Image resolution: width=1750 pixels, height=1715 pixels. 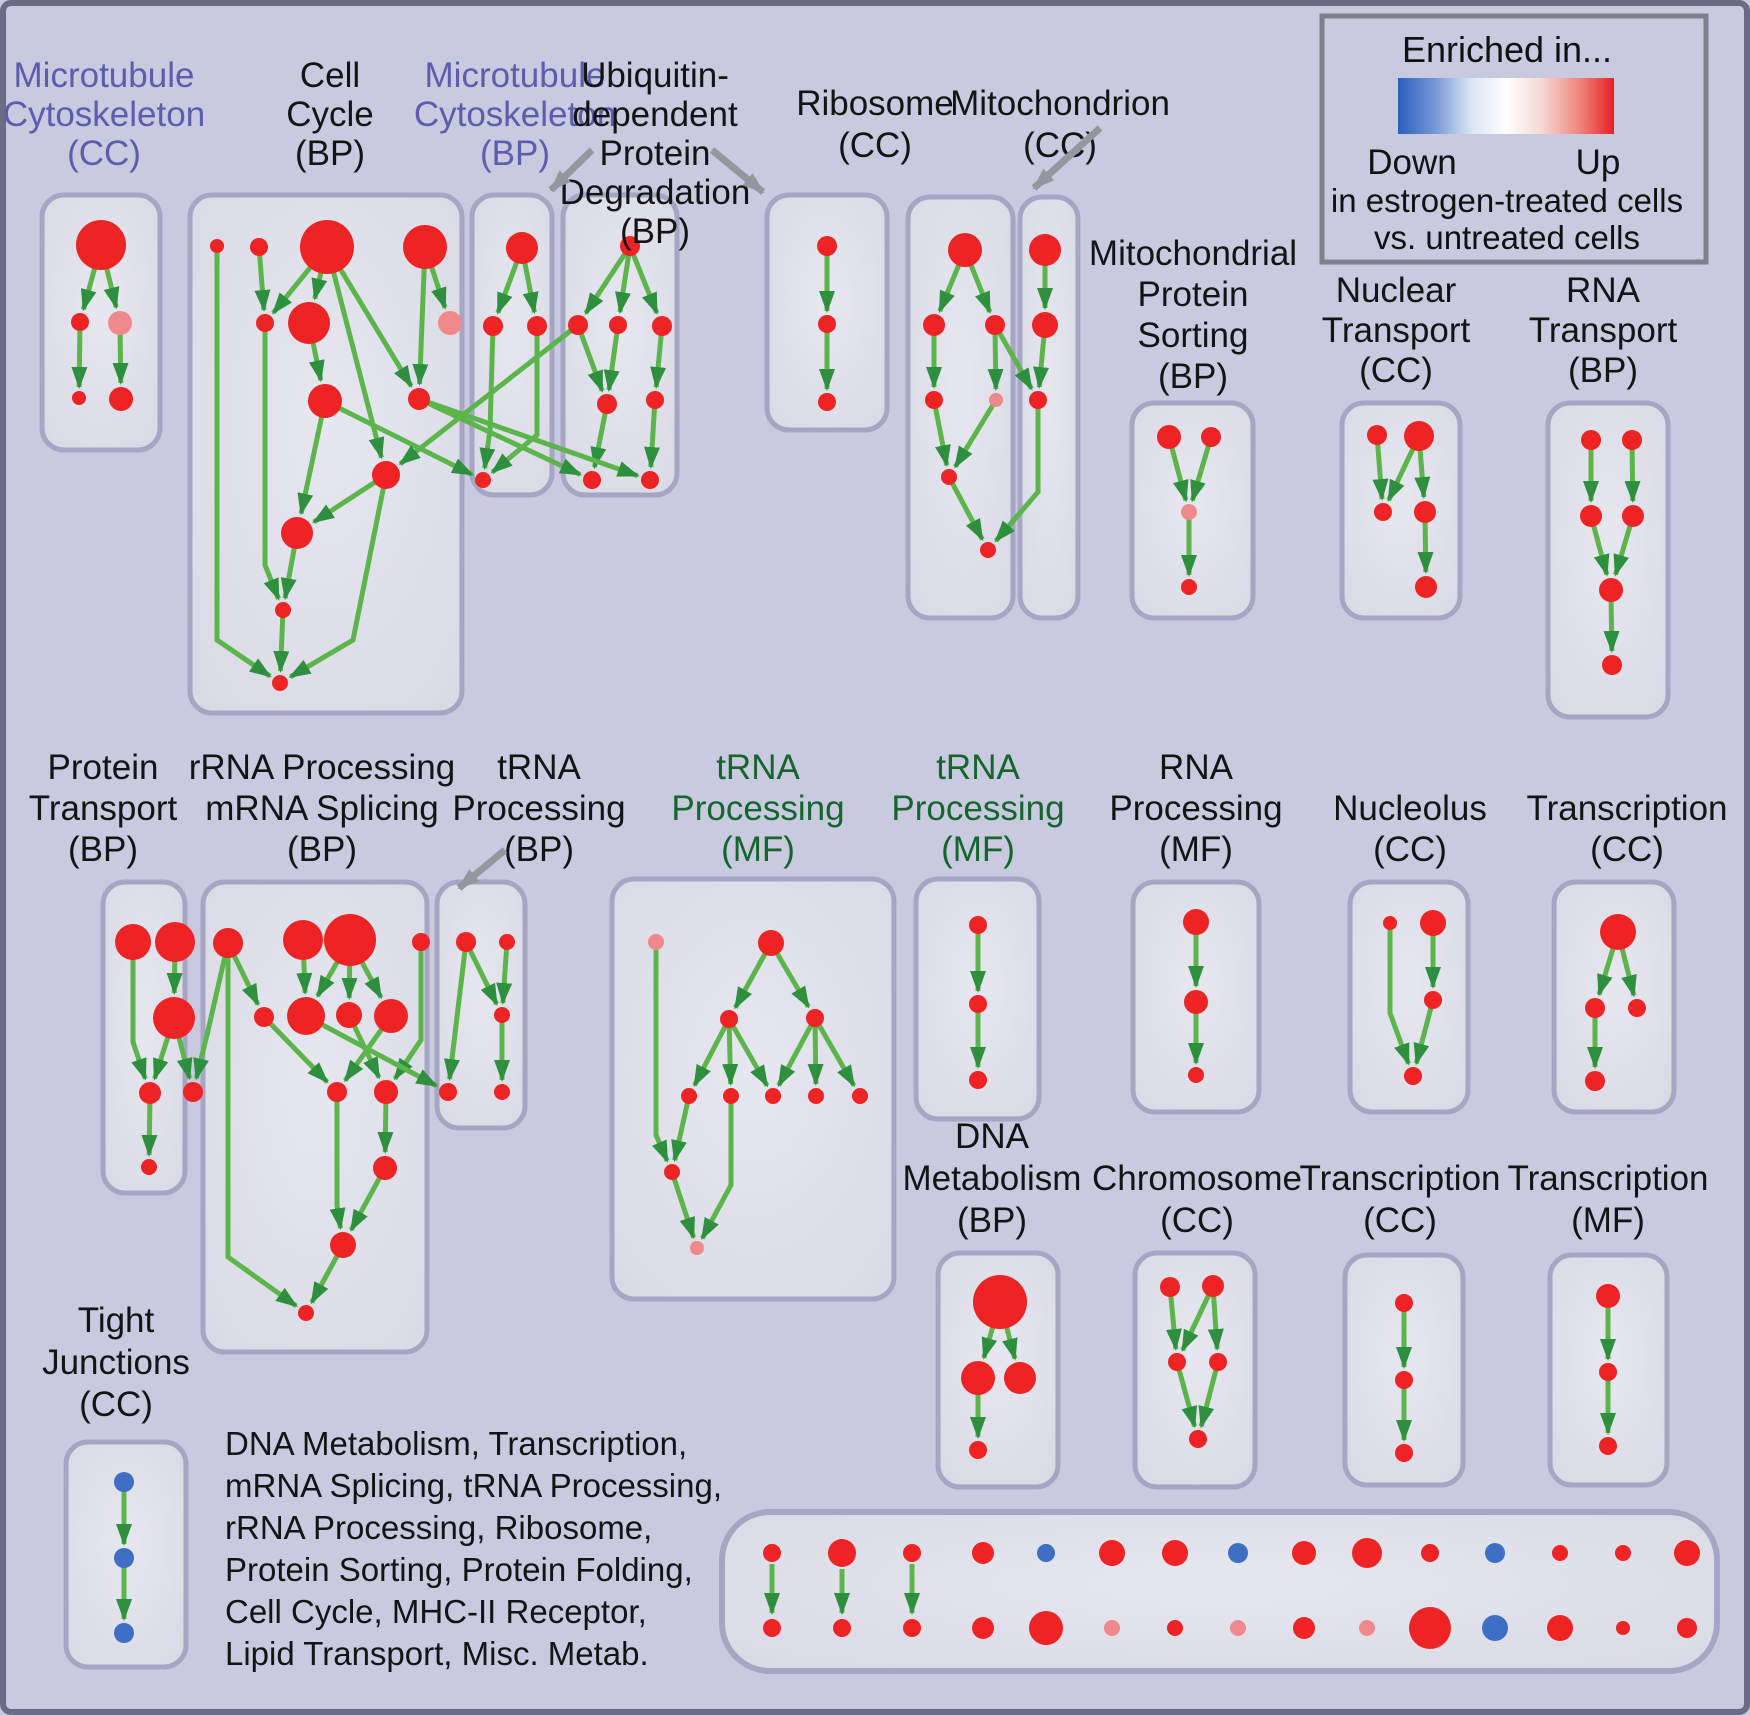 What do you see at coordinates (1400, 1199) in the screenshot?
I see `label-transcription-cc-bot: Transcription (CC)` at bounding box center [1400, 1199].